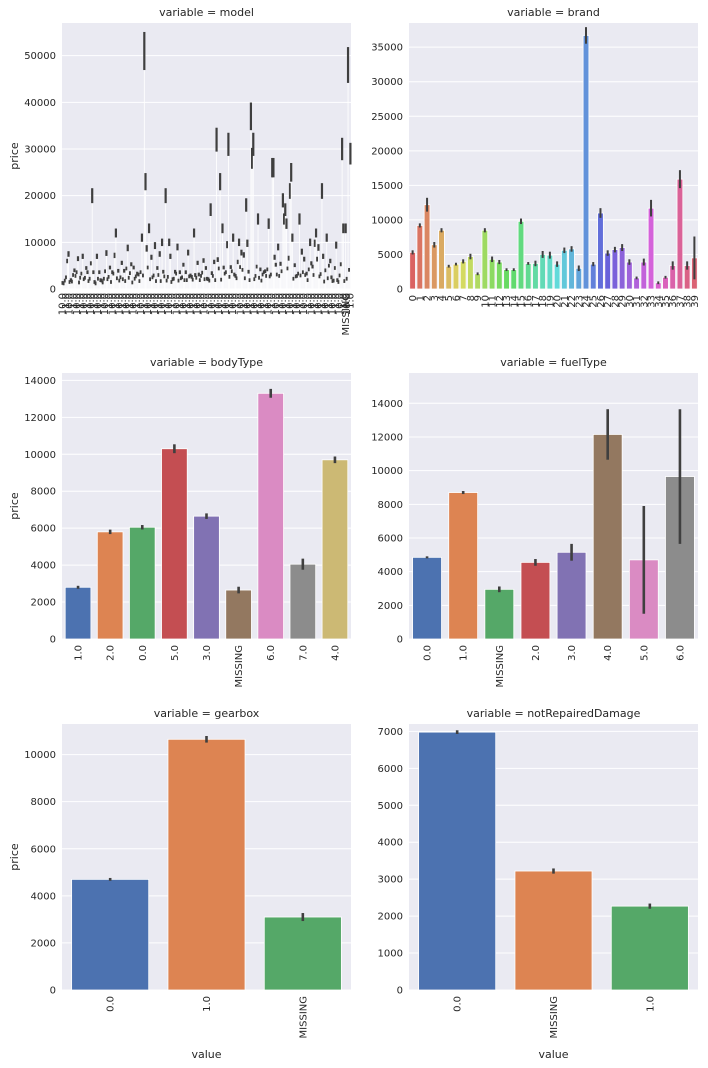  Describe the element at coordinates (688, 301) in the screenshot. I see `x-tick-label: 38` at that location.